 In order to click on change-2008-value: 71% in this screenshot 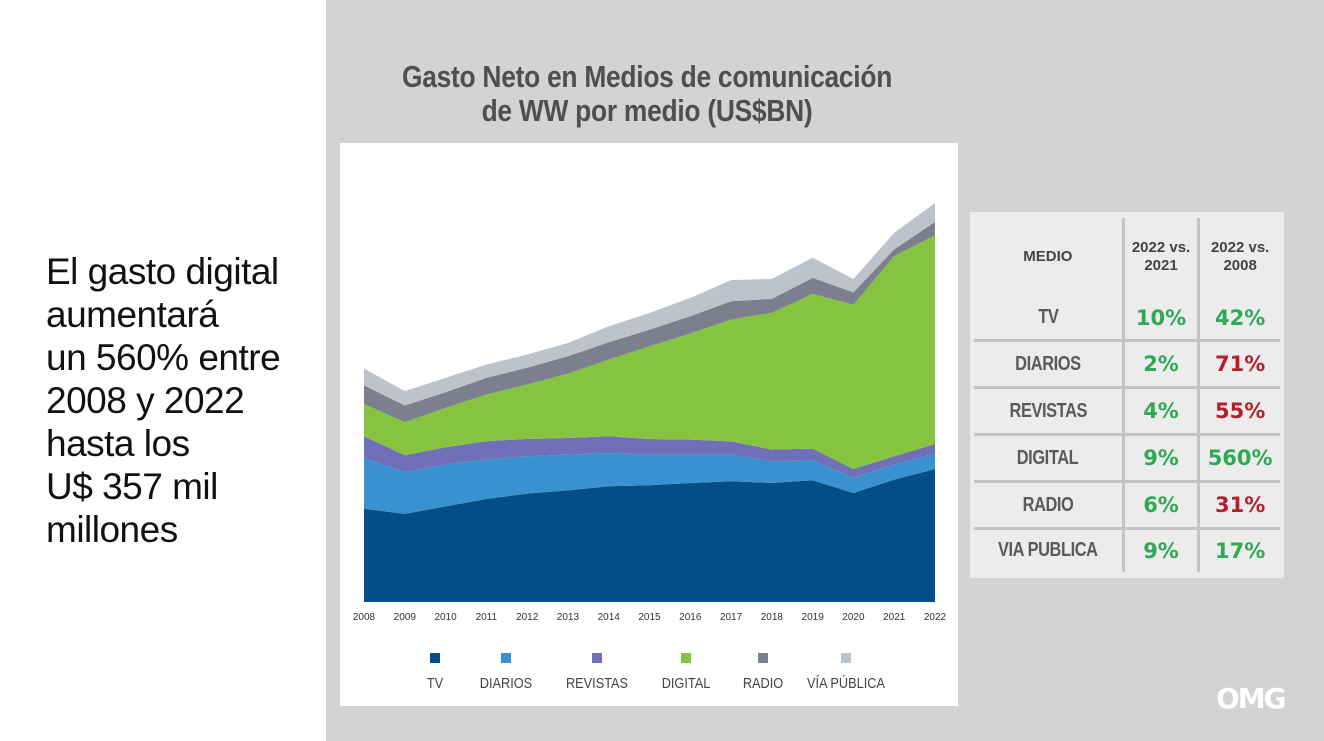, I will do `click(1240, 364)`.